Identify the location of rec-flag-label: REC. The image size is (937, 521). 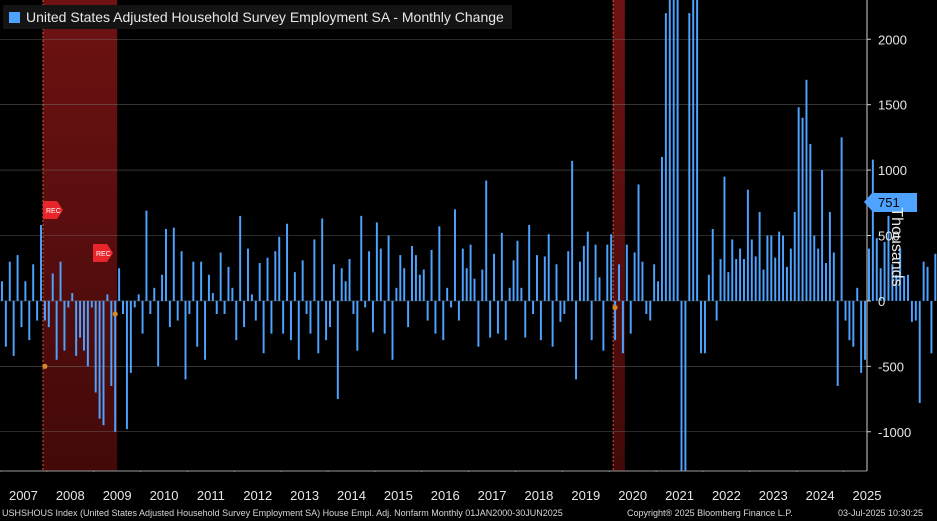
(103, 254).